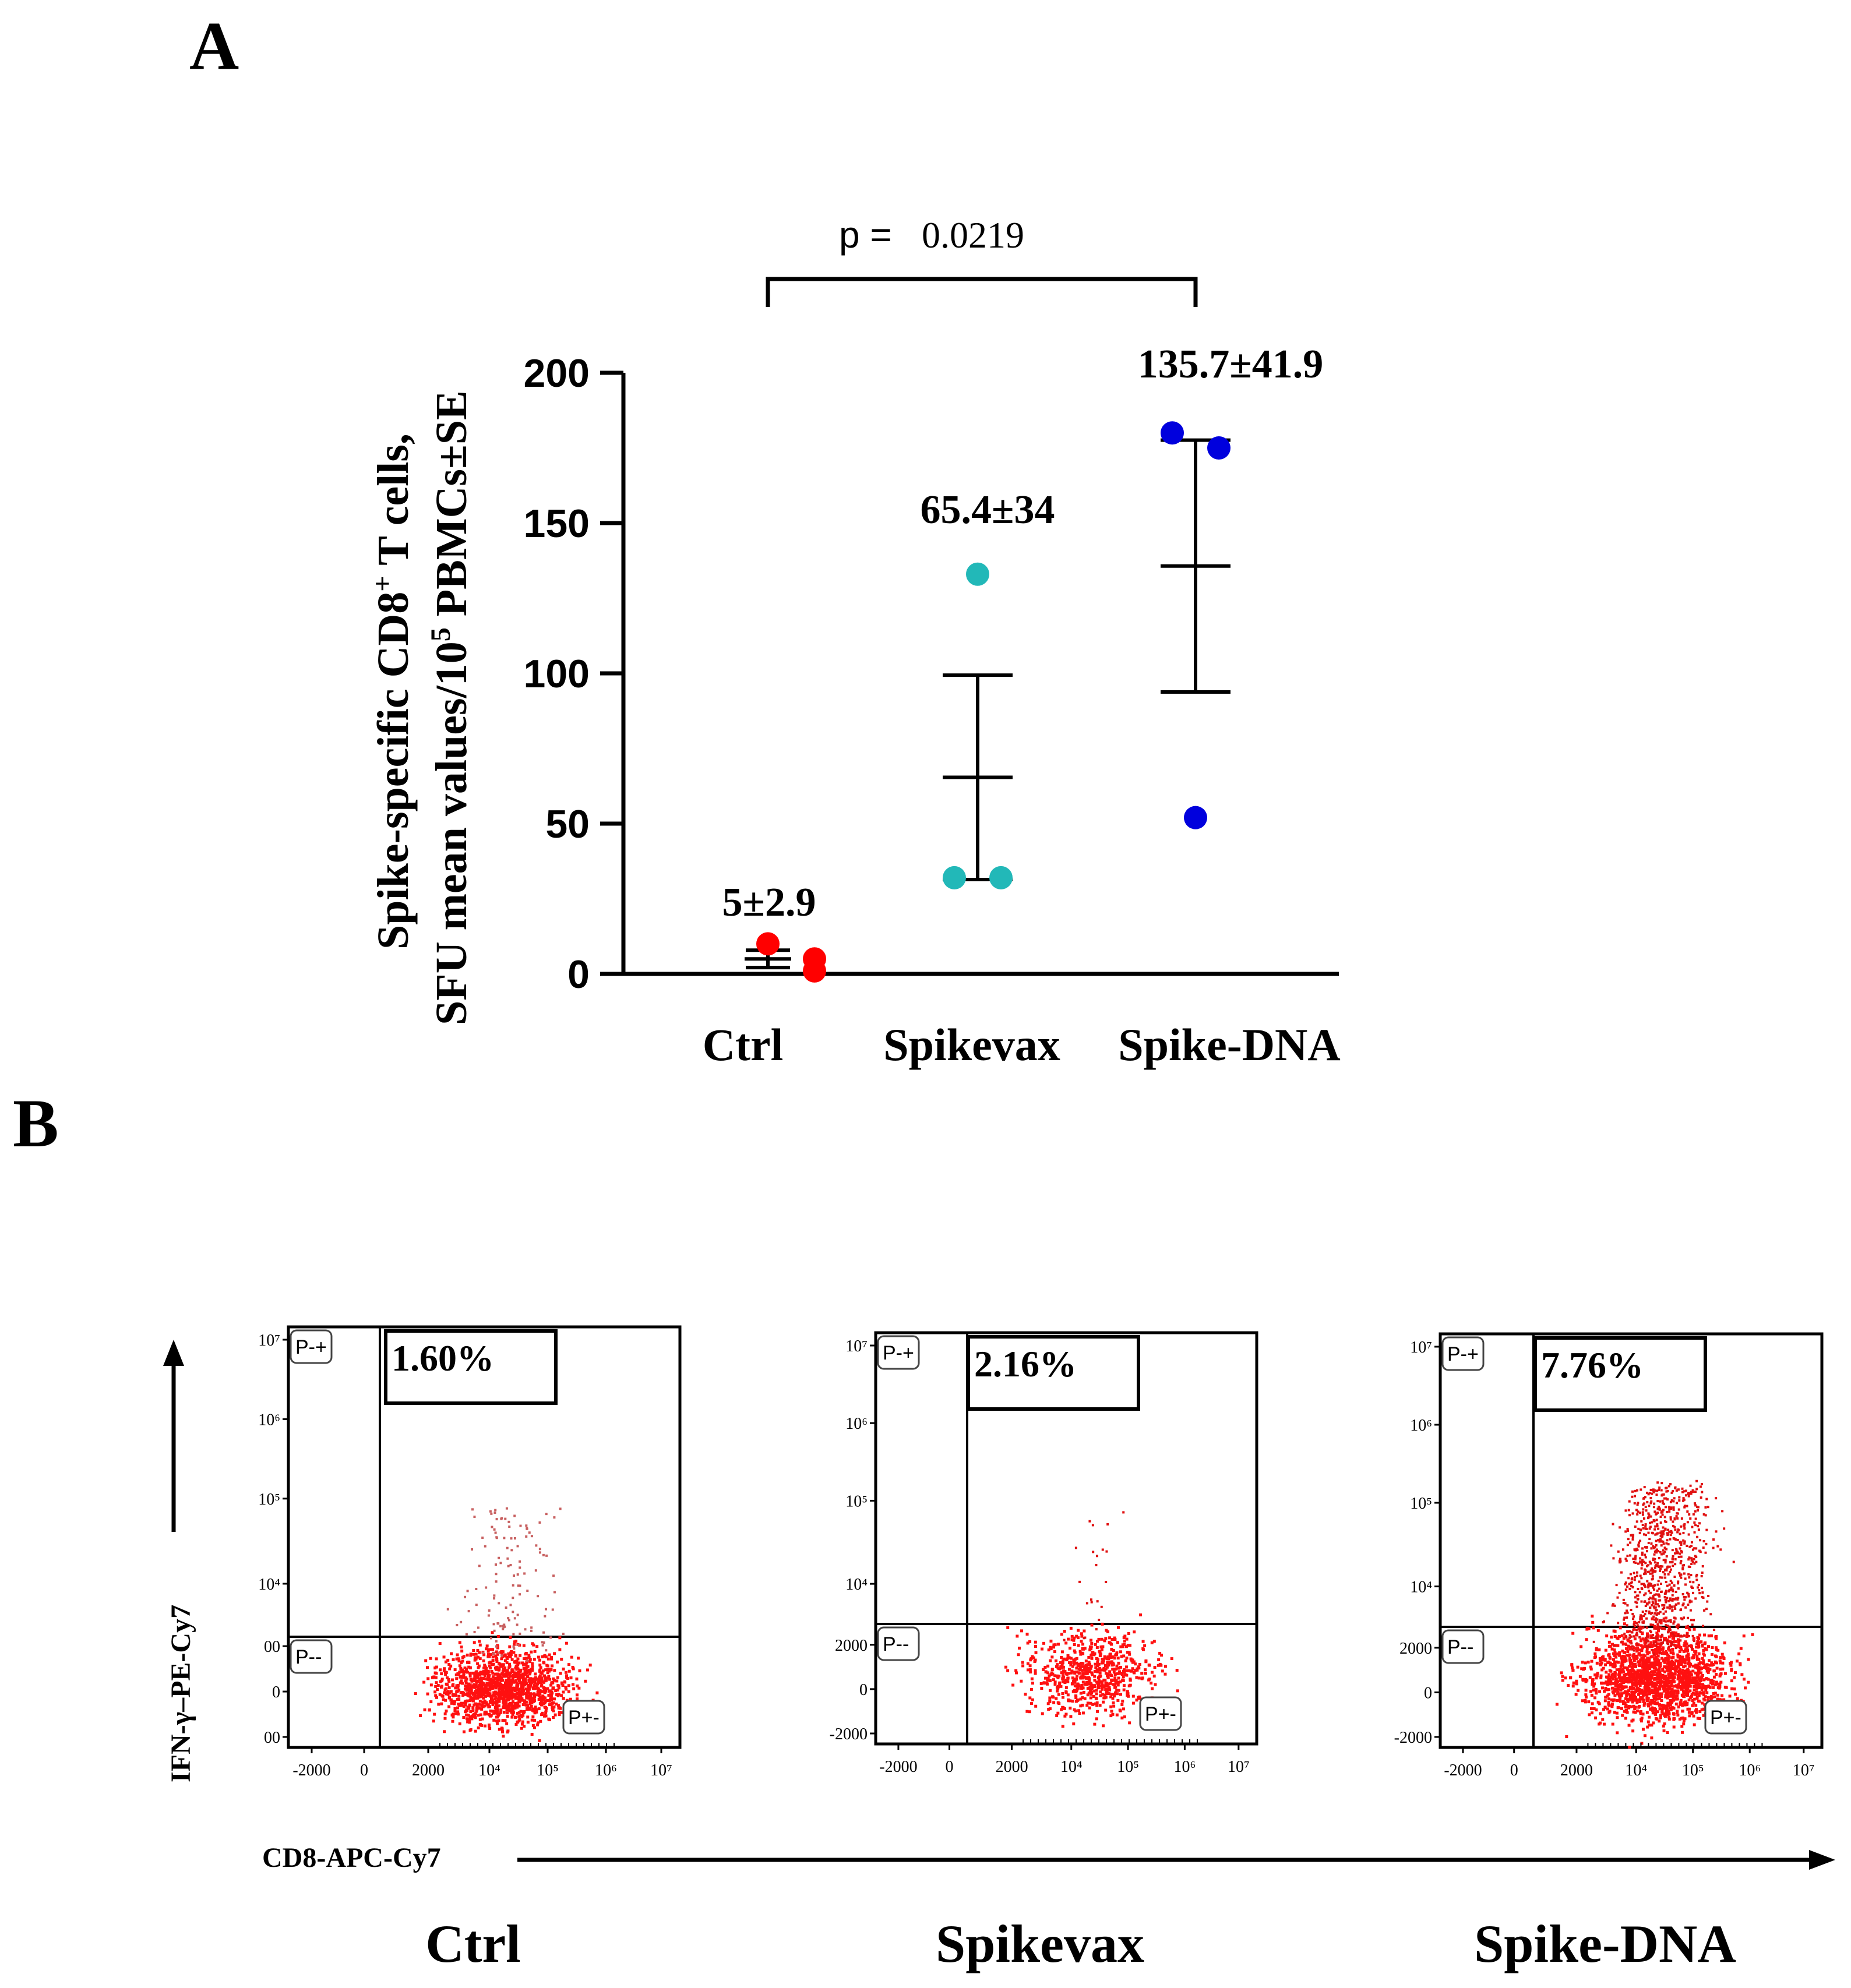 This screenshot has width=1851, height=1988. I want to click on flow-x-tick-label: 10⁶, so click(606, 1770).